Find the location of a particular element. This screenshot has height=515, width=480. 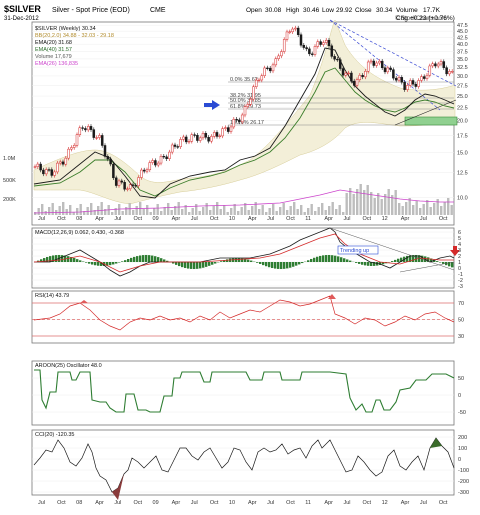

price-y-tick-7: 27.5 is located at coordinates (462, 87).